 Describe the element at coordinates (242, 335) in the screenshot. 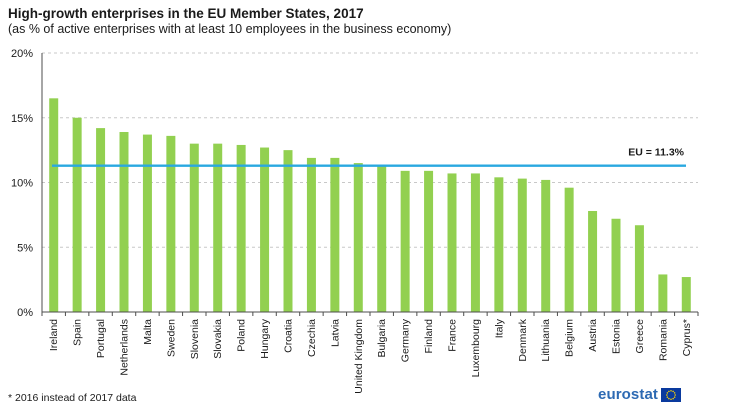

I see `x-tick-label: Poland` at that location.